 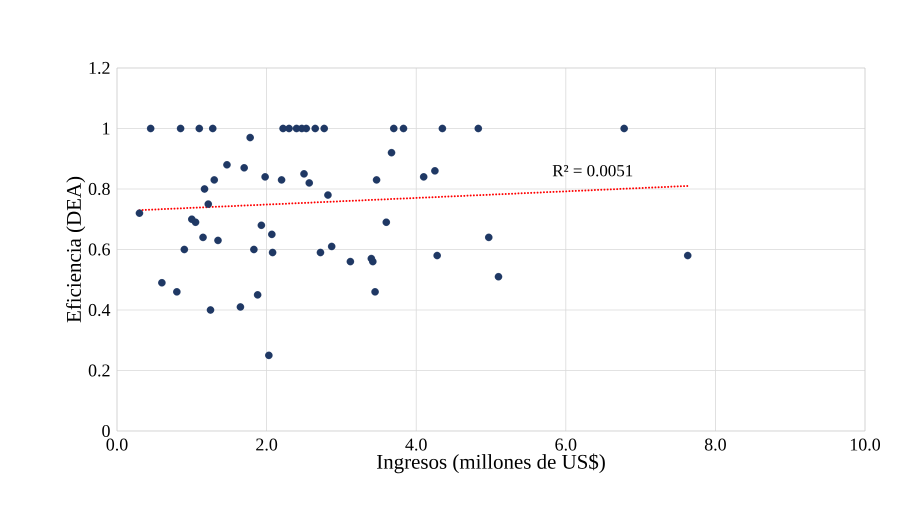 I want to click on annotation: R² = 0.0051, so click(x=592, y=170).